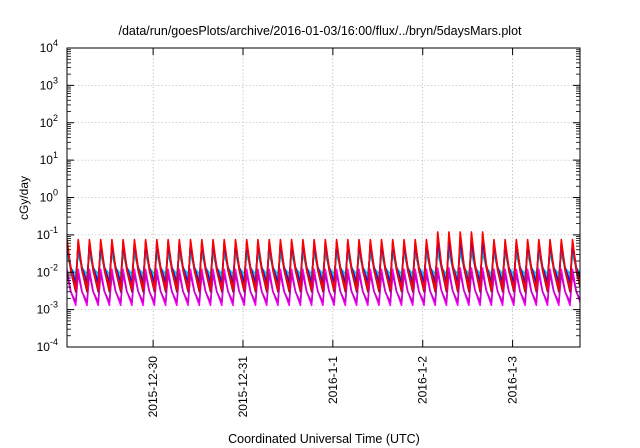 This screenshot has width=640, height=448. What do you see at coordinates (513, 380) in the screenshot?
I see `x-tick-label: 2016-1-3` at bounding box center [513, 380].